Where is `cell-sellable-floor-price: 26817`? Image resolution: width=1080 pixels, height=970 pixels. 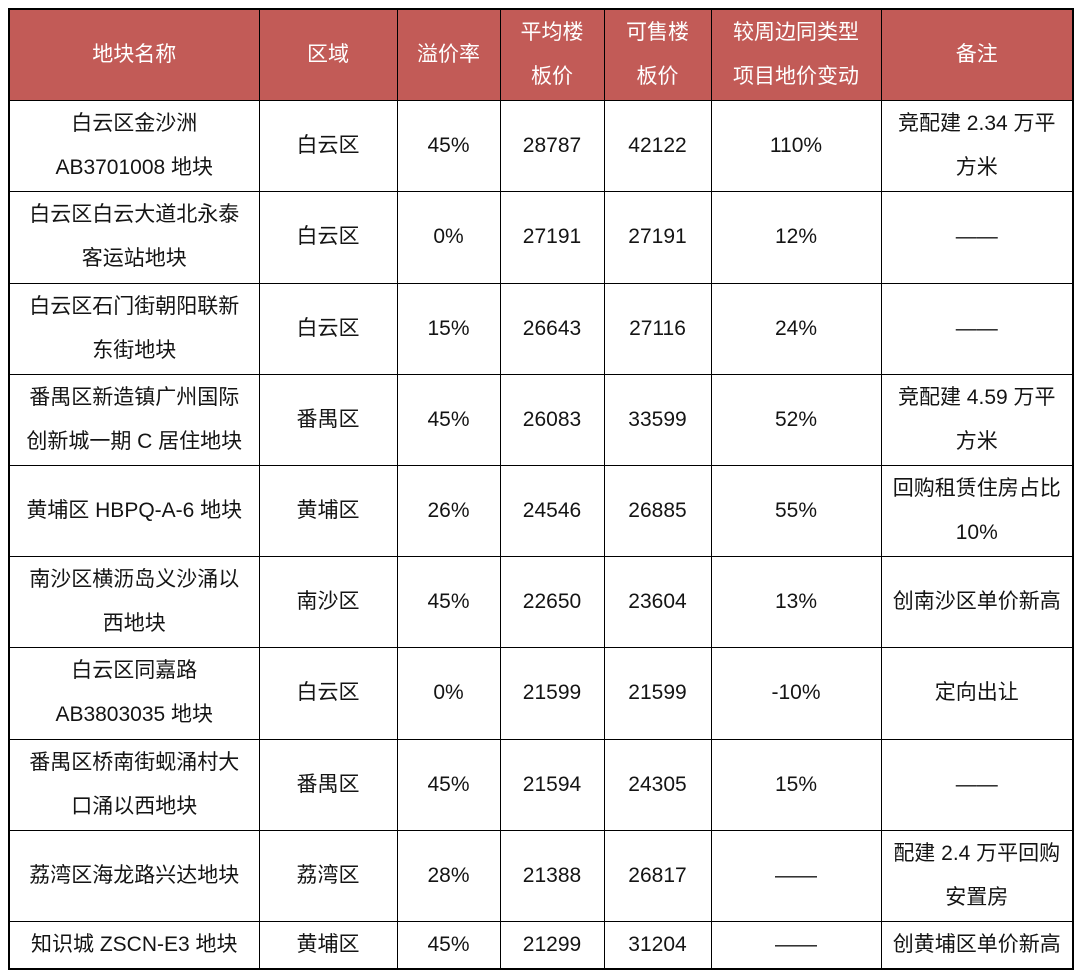 cell-sellable-floor-price: 26817 is located at coordinates (657, 875).